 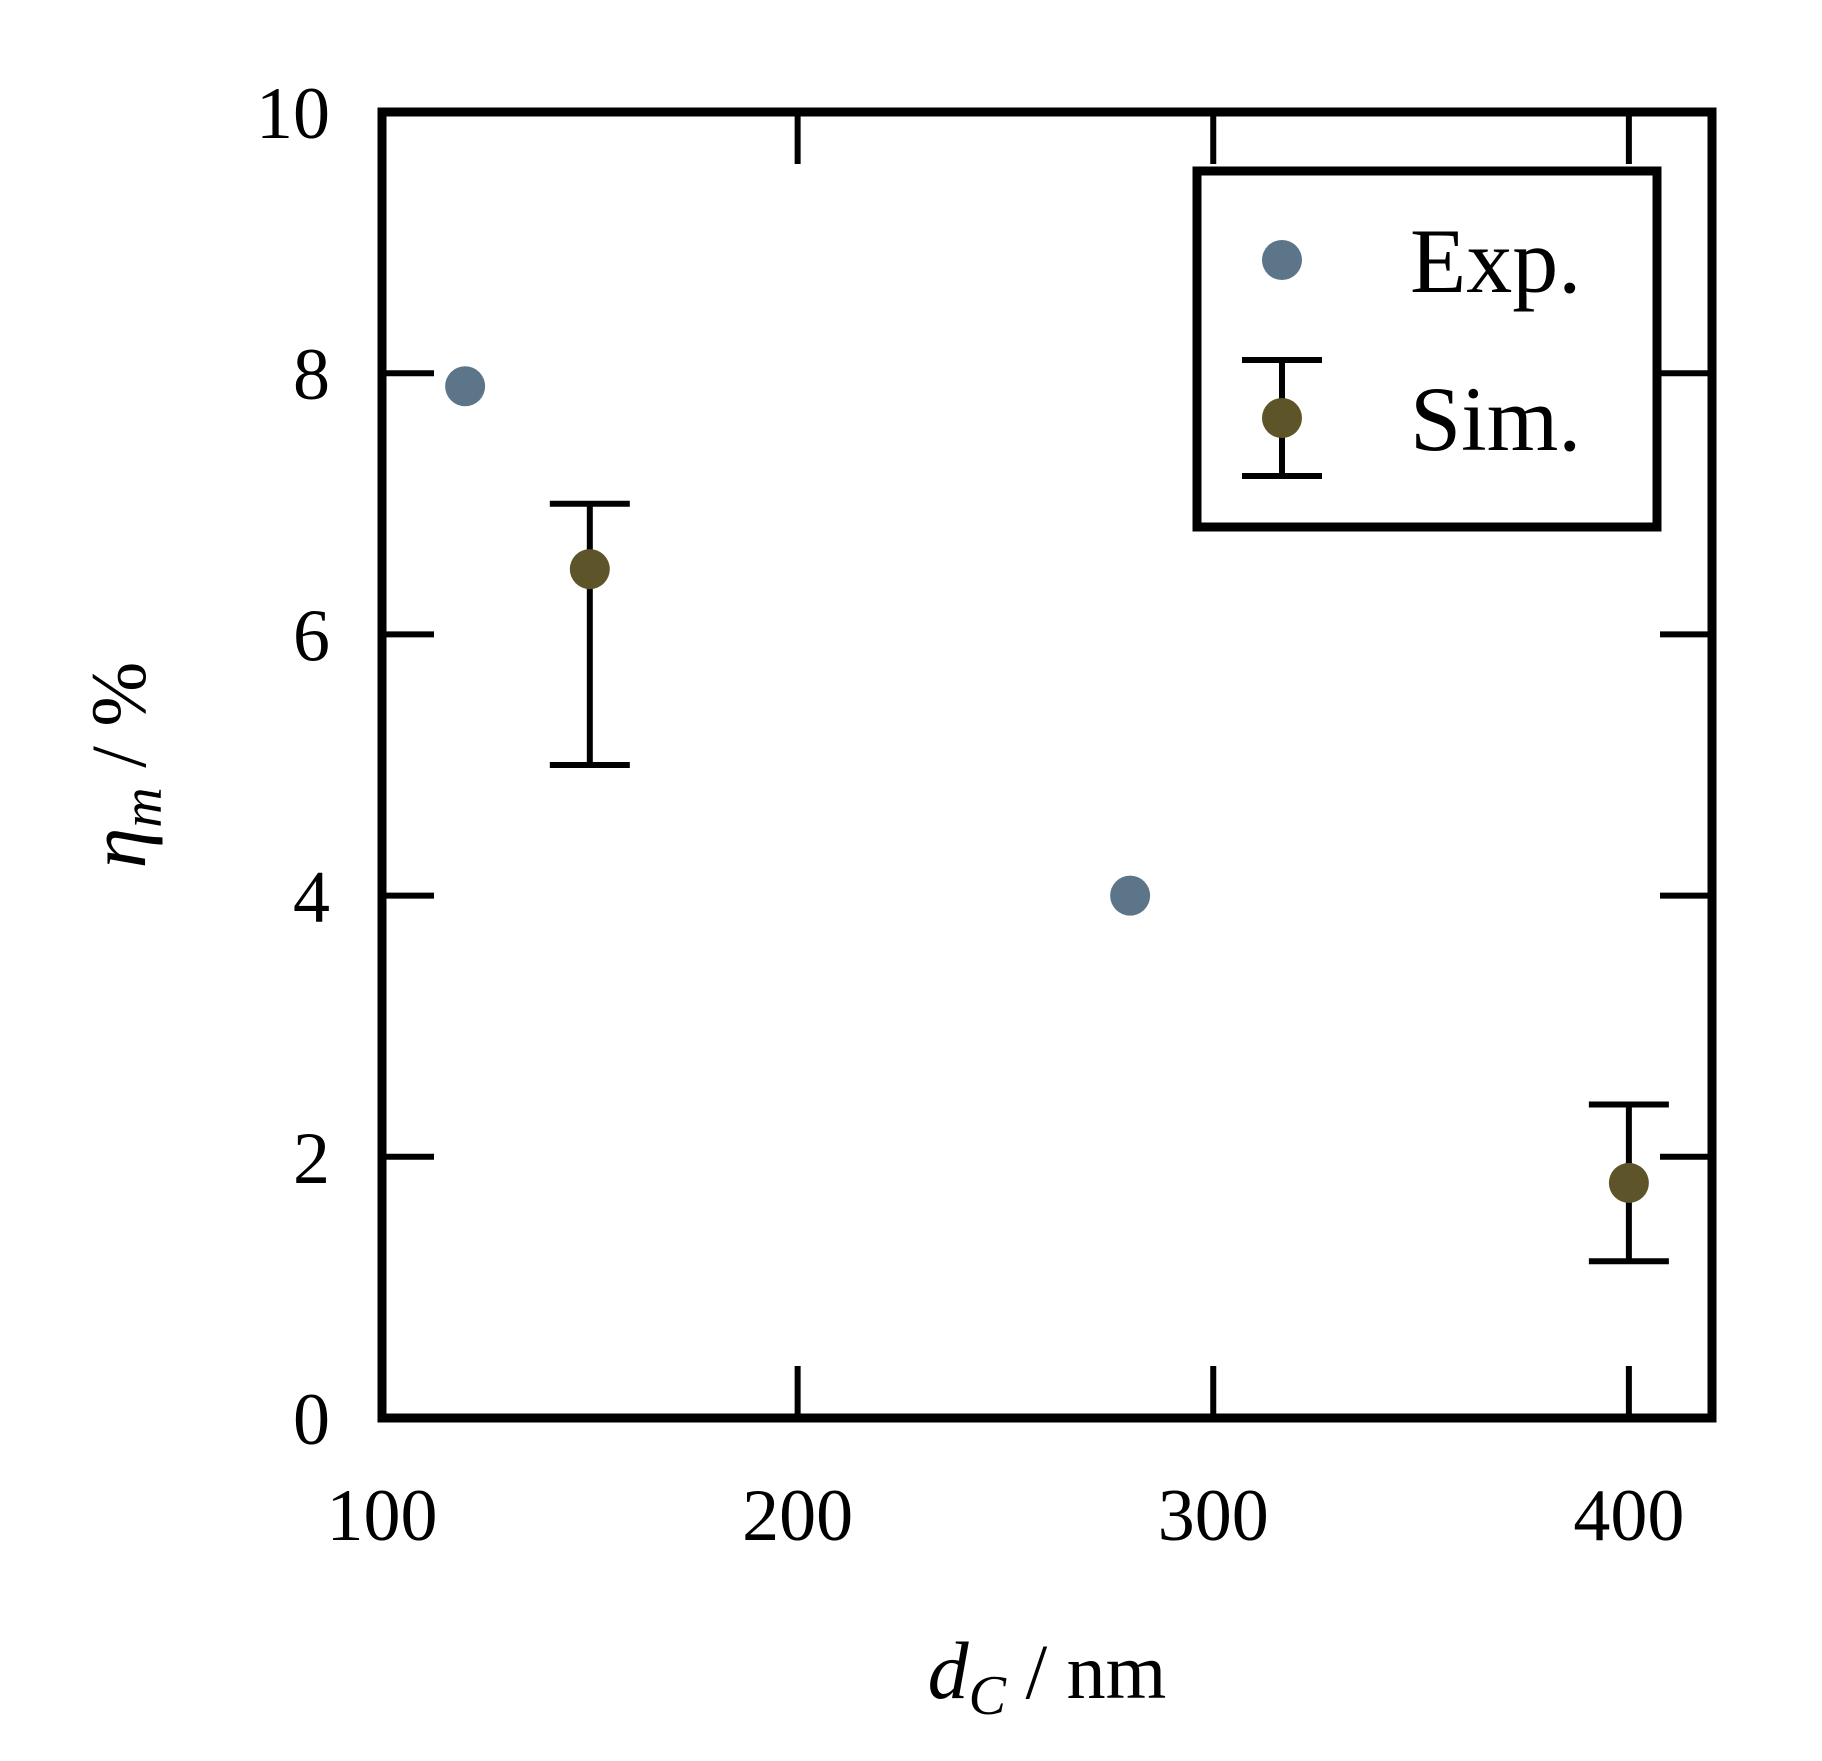 What do you see at coordinates (1411, 344) in the screenshot?
I see `legend-entries: Exp. Sim.` at bounding box center [1411, 344].